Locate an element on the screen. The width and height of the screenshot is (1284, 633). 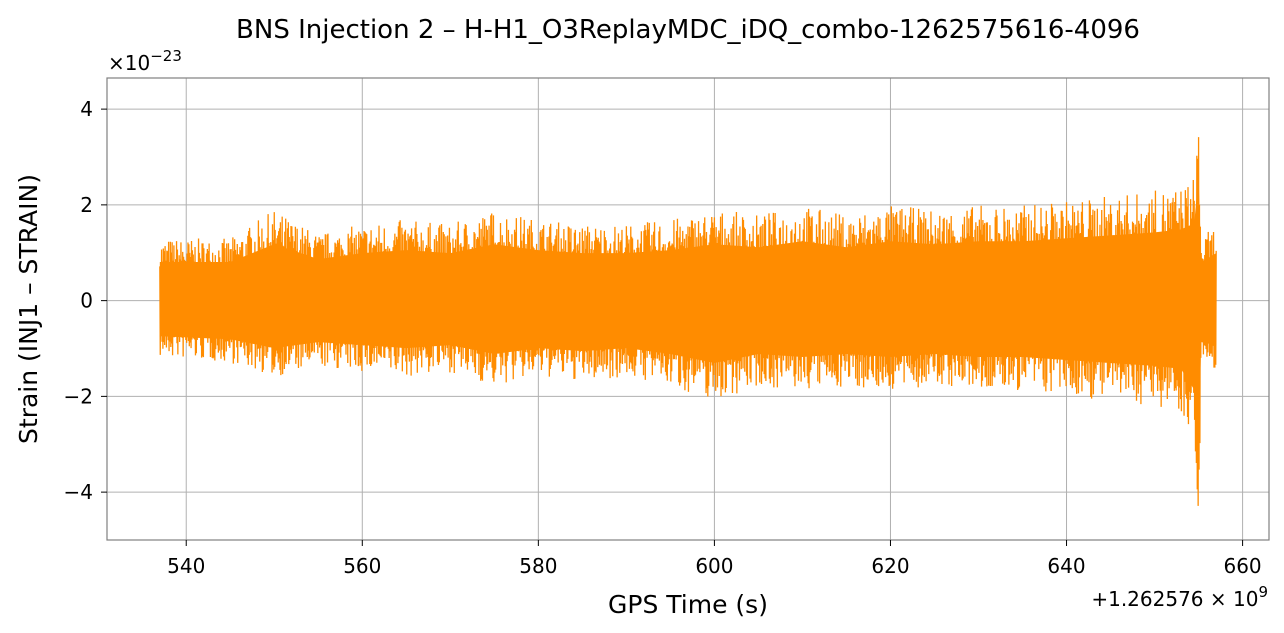
x-offset-label: +1.262576 × 109 is located at coordinates (1179, 597).